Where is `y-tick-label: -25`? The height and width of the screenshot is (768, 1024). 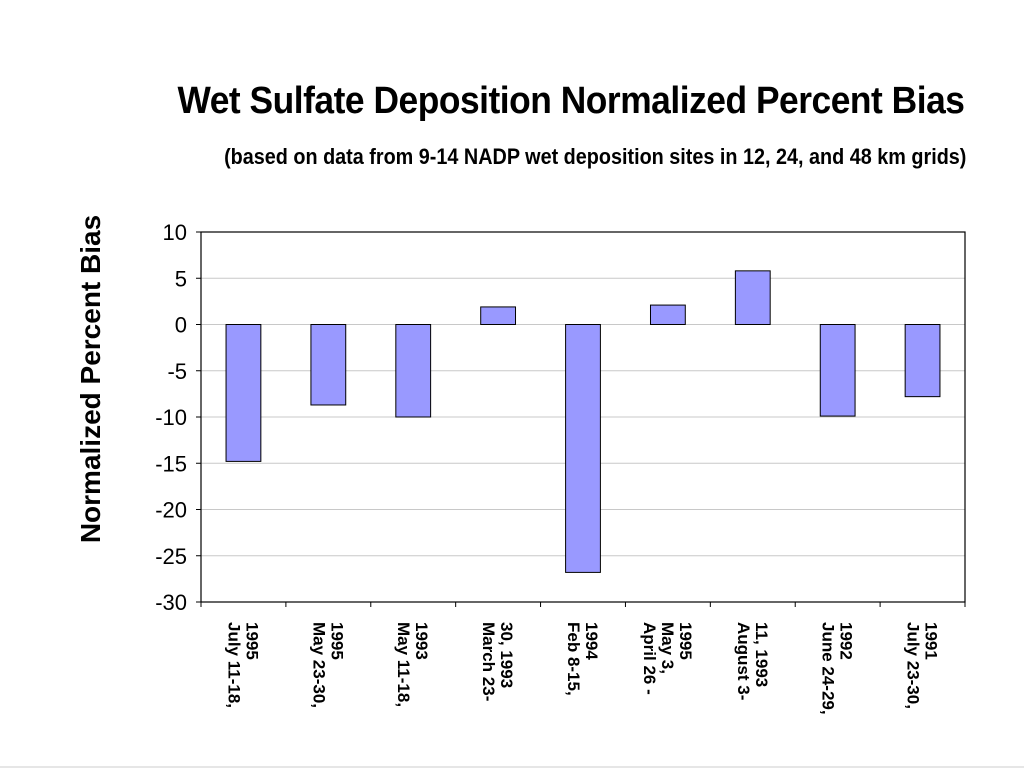
y-tick-label: -25 is located at coordinates (171, 556).